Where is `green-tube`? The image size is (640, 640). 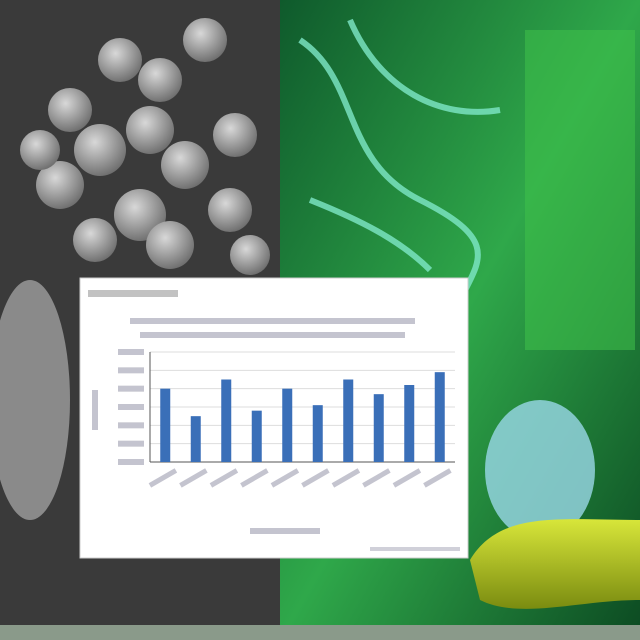
green-tube is located at coordinates (555, 504).